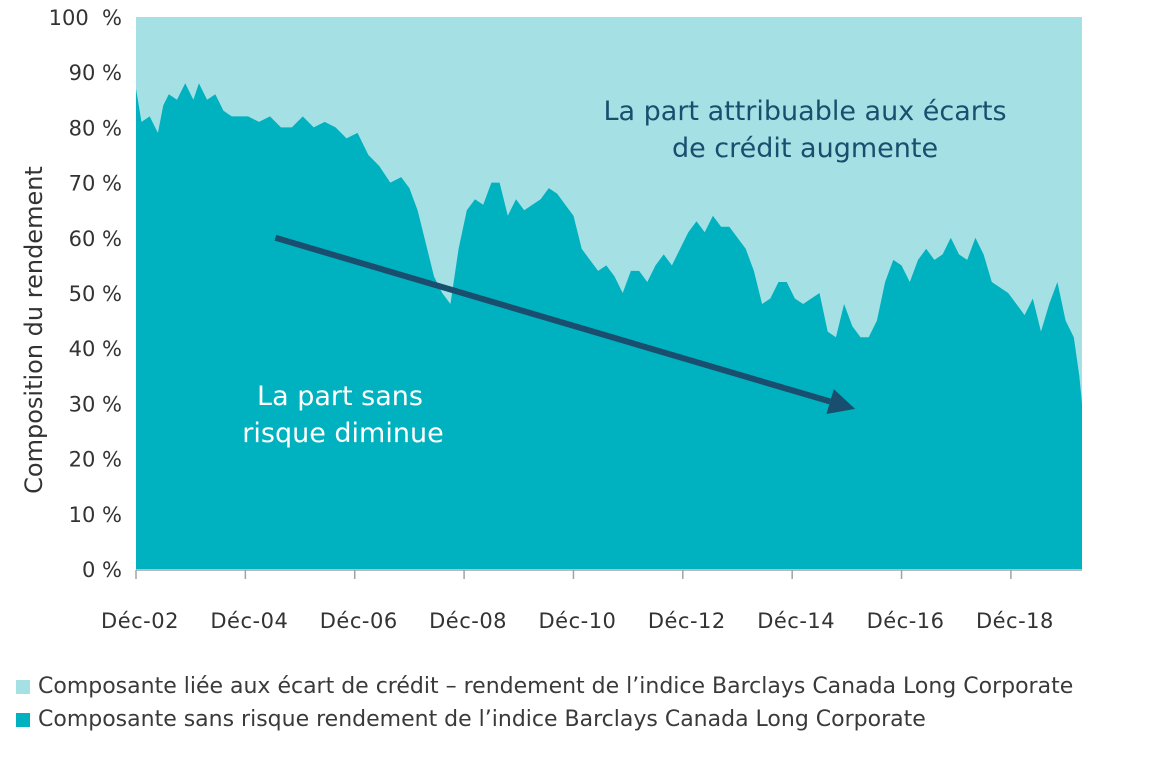 This screenshot has width=1150, height=757. I want to click on annotation-riskfree-line1: La part sans, so click(340, 396).